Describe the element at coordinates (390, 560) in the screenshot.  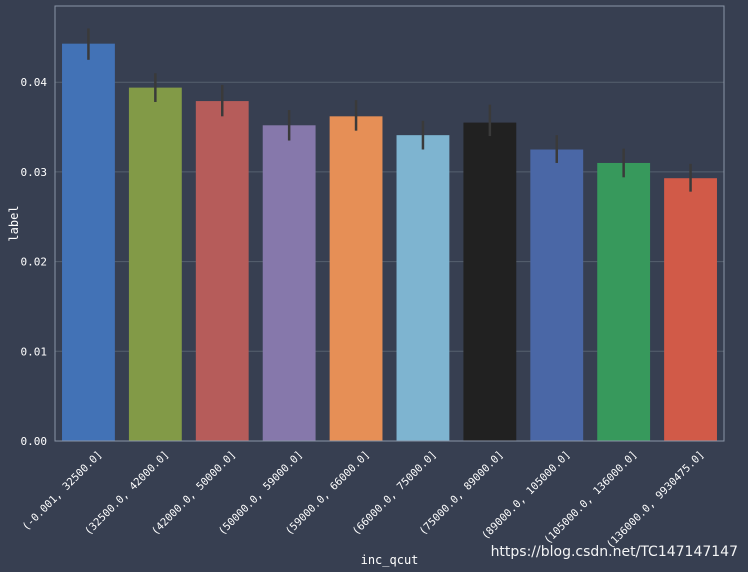
I see `x-axis-label: inc_qcut` at that location.